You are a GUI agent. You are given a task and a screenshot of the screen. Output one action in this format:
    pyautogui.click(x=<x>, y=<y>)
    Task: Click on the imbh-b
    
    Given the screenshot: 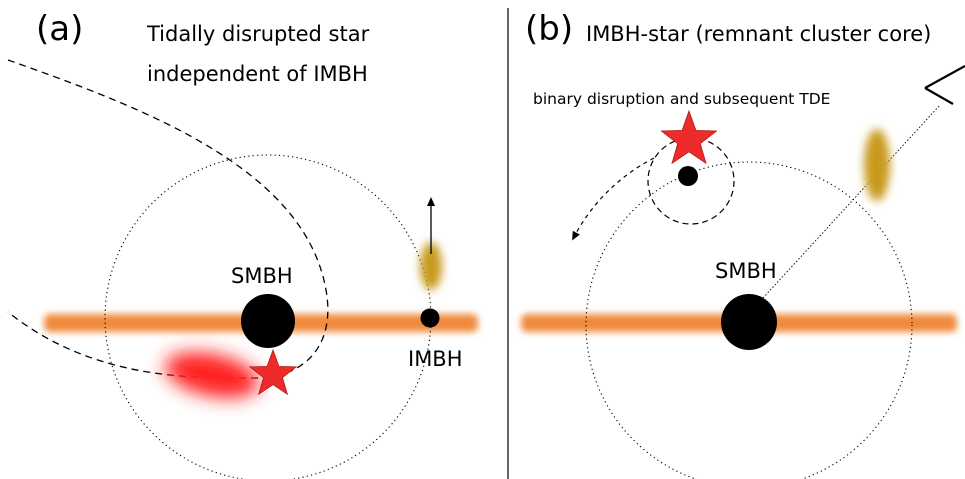 What is the action you would take?
    pyautogui.click(x=688, y=176)
    